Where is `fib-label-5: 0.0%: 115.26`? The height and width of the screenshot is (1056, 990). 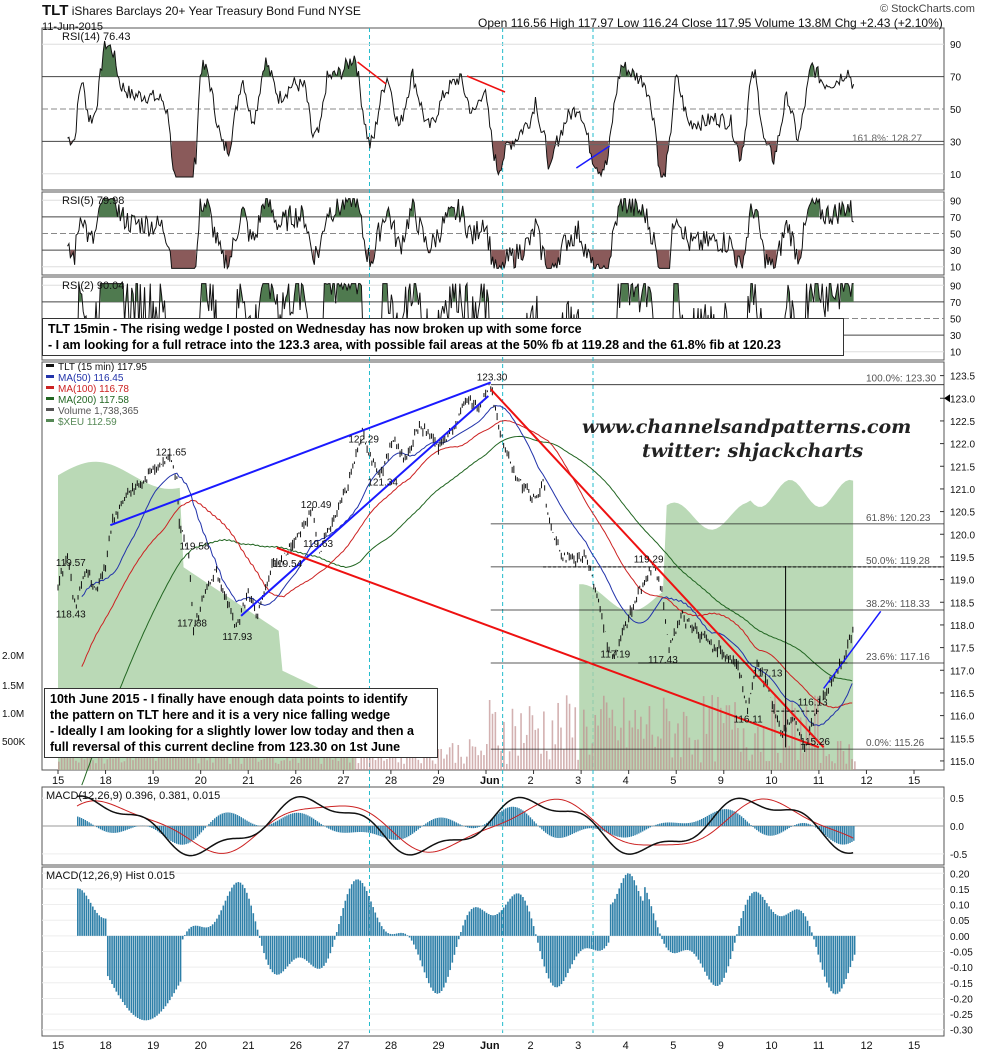
fib-label-5: 0.0%: 115.26 is located at coordinates (895, 743).